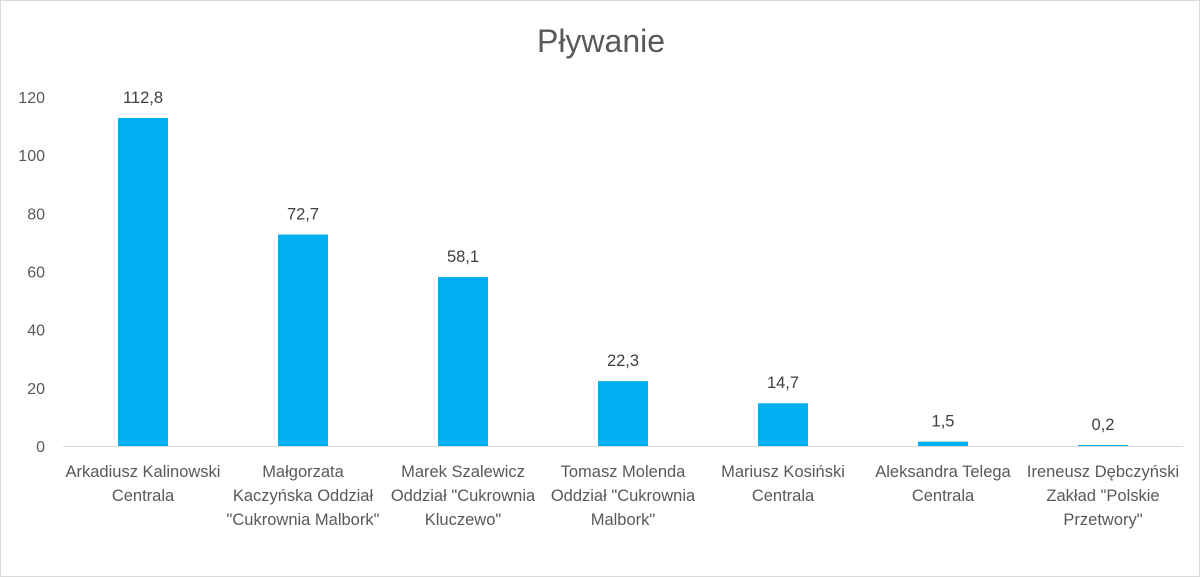 The width and height of the screenshot is (1200, 577). What do you see at coordinates (143, 484) in the screenshot?
I see `category-label: Arkadiusz Kalinowski Centrala` at bounding box center [143, 484].